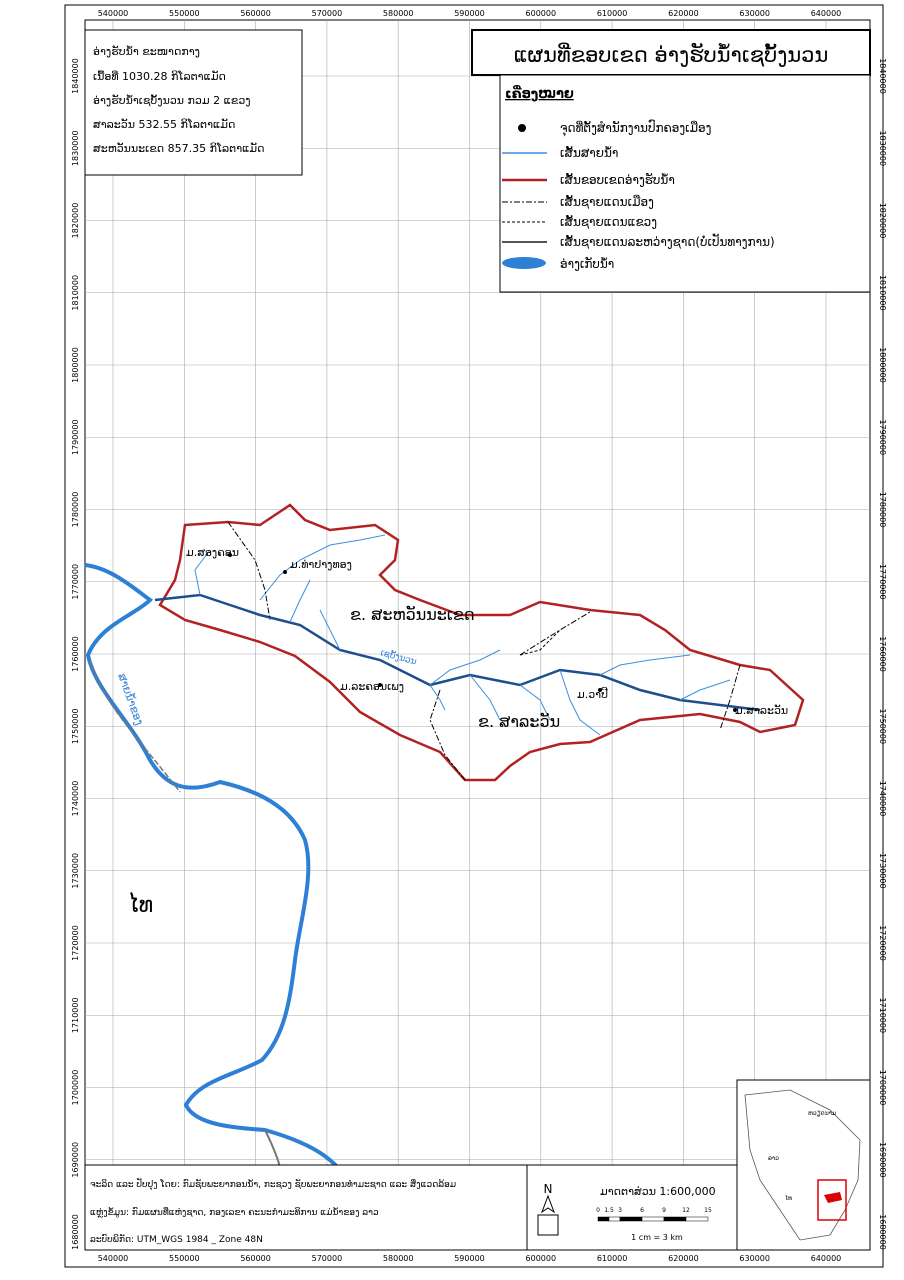 The height and width of the screenshot is (1280, 904). What do you see at coordinates (75, 726) in the screenshot?
I see `y-grid-label: 1750000` at bounding box center [75, 726].